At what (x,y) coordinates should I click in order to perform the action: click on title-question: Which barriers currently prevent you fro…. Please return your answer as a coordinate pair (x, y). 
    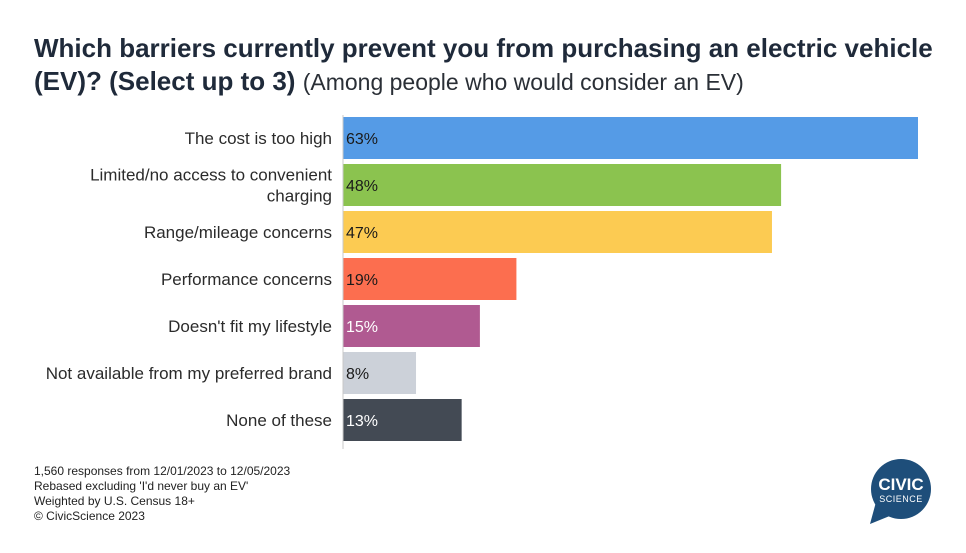
    Looking at the image, I should click on (483, 64).